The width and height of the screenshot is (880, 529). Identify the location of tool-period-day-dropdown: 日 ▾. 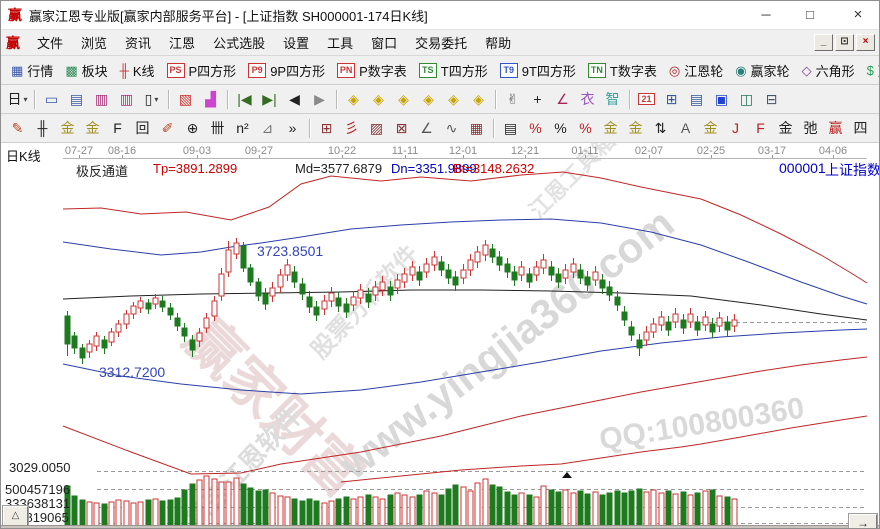
(17, 99).